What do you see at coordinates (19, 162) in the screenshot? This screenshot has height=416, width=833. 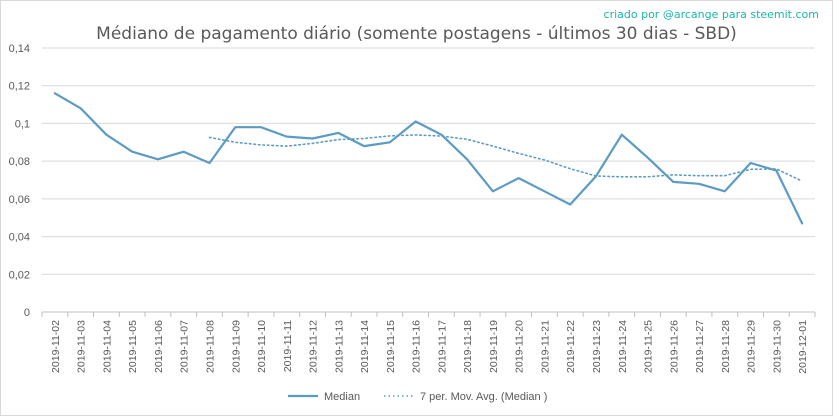 I see `y-tick-label: 0,08` at bounding box center [19, 162].